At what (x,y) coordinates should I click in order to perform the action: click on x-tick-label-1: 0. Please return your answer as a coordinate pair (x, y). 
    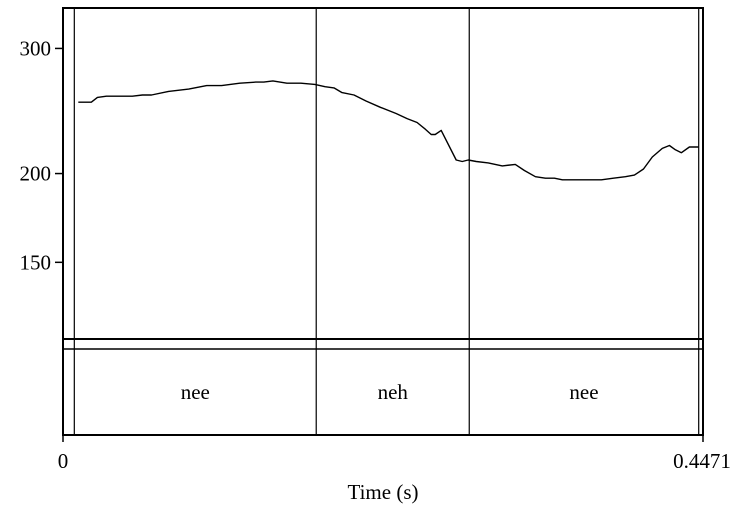
    Looking at the image, I should click on (63, 461).